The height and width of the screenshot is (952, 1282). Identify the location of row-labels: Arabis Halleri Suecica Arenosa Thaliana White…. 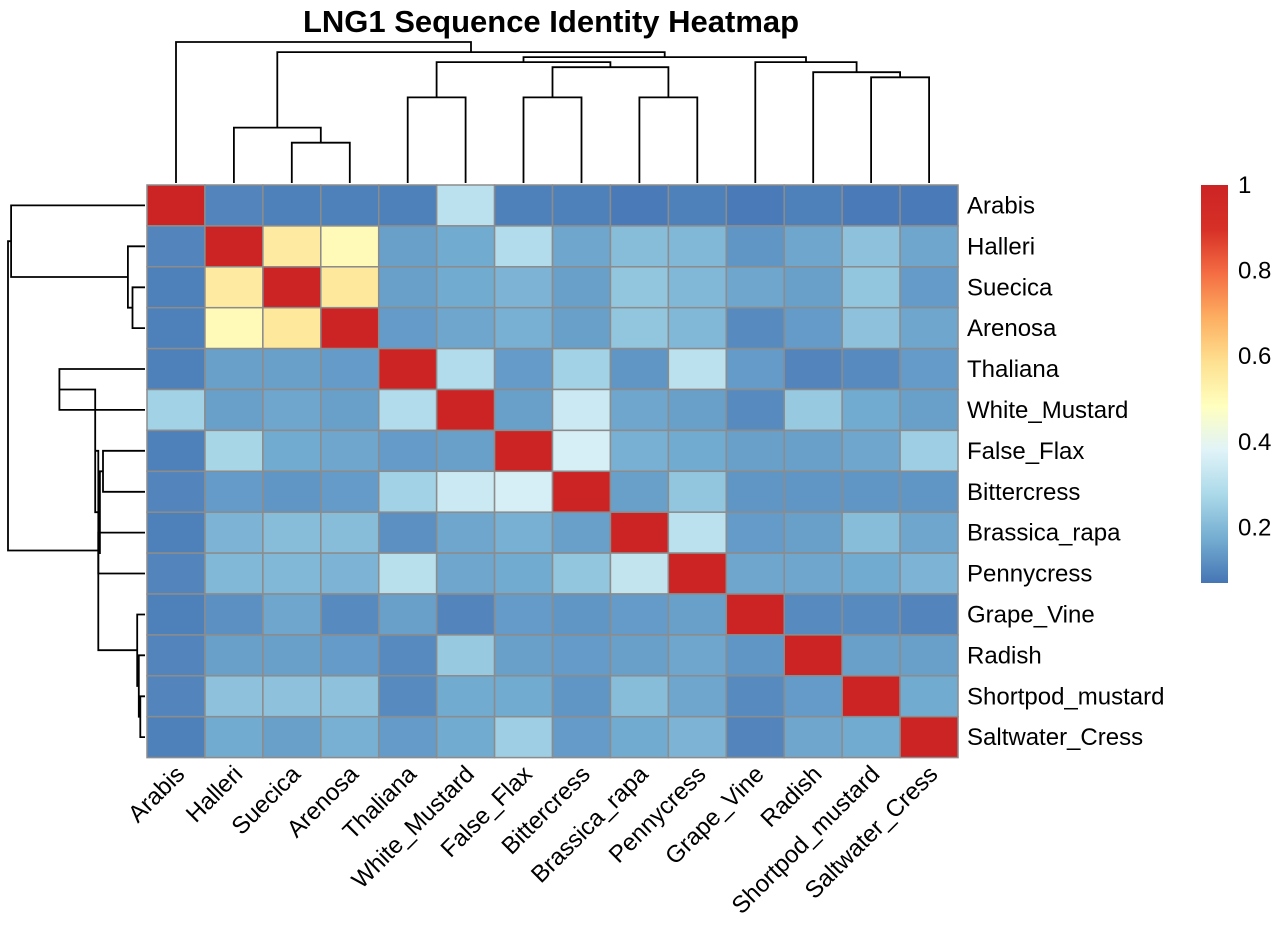
(1065, 471).